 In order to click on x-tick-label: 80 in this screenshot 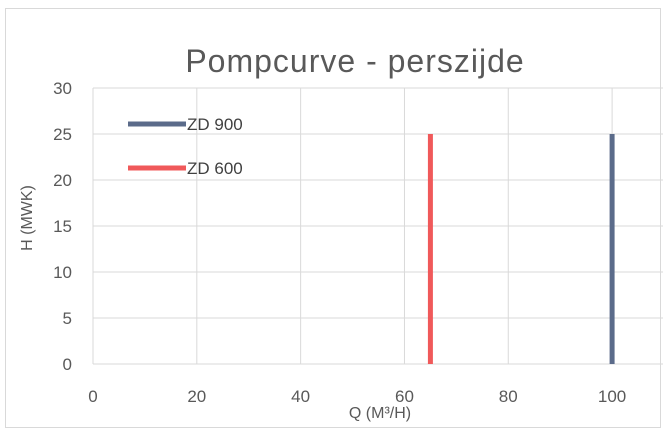, I will do `click(508, 396)`.